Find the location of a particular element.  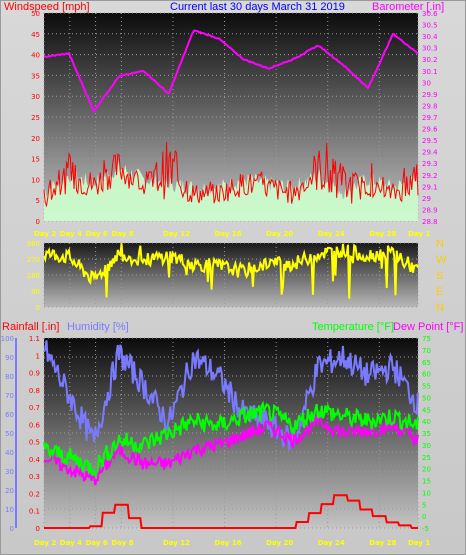

rainfall-tick: 0.2 is located at coordinates (34, 494).